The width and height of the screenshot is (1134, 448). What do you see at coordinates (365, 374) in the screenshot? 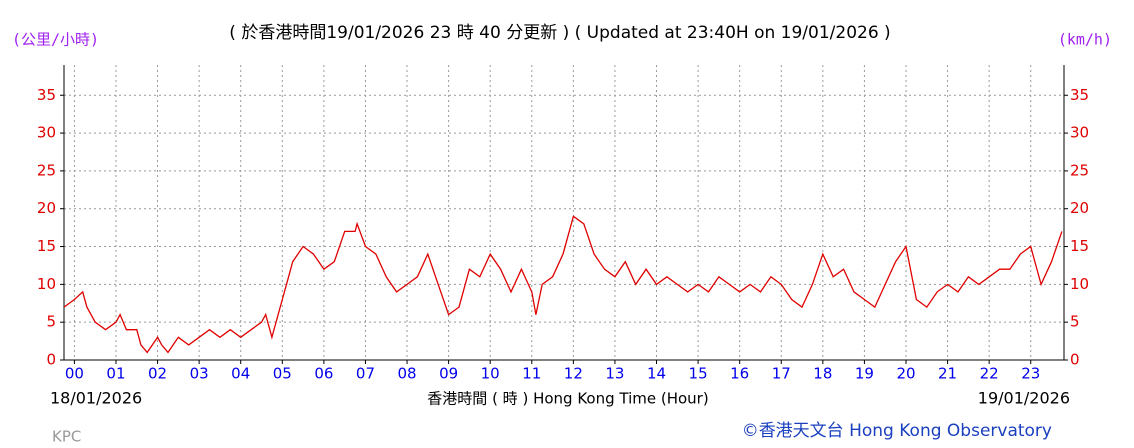
I see `x-tick-label: 07` at bounding box center [365, 374].